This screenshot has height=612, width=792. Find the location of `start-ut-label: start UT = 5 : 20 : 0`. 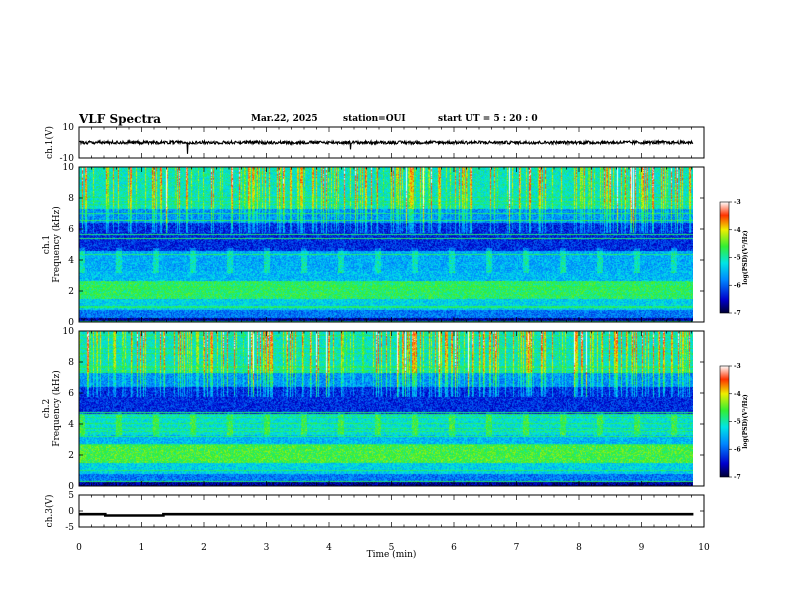

start-ut-label: start UT = 5 : 20 : 0 is located at coordinates (488, 119).